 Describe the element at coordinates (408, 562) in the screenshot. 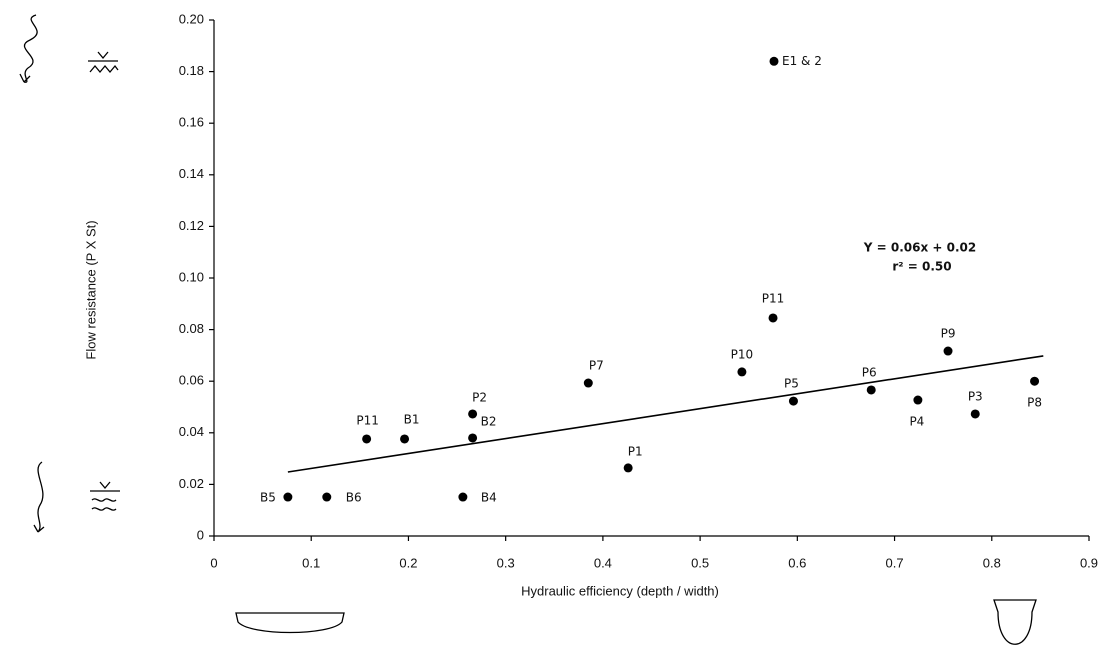

I see `x-tick-label: 0.2` at that location.